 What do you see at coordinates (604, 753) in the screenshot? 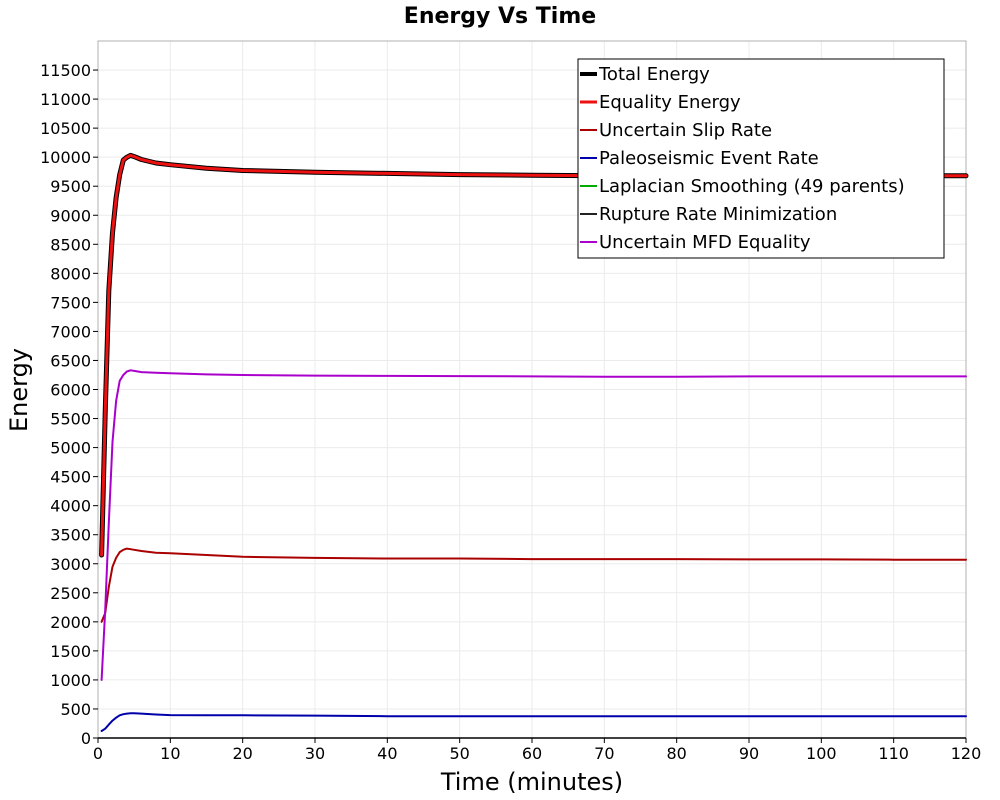
I see `x-tick-label: 70` at bounding box center [604, 753].